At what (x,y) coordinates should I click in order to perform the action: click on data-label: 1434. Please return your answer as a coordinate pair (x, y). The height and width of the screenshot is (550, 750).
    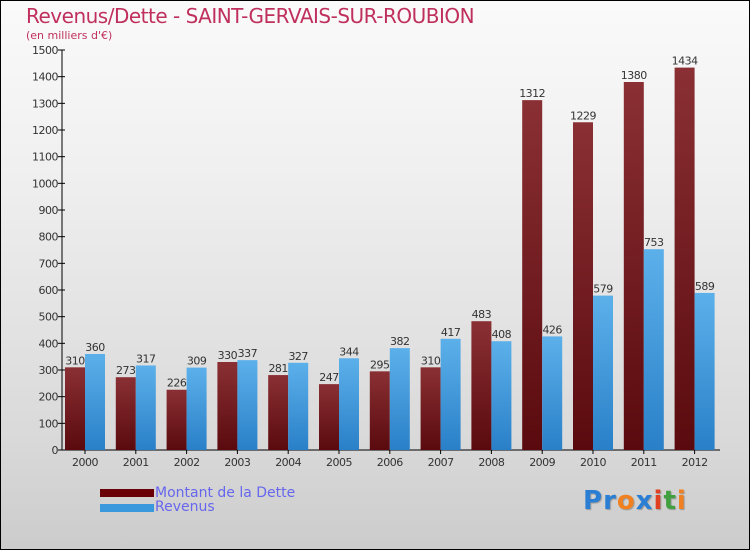
    Looking at the image, I should click on (685, 61).